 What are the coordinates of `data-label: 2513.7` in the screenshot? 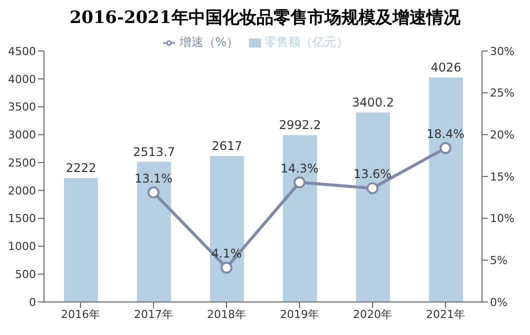 It's located at (154, 151).